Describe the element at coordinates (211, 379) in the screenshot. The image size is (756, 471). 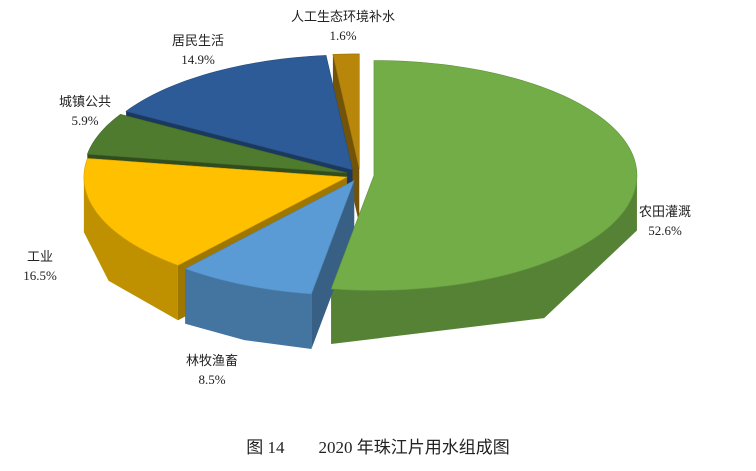
I see `slice-value-label: 8.5%` at that location.